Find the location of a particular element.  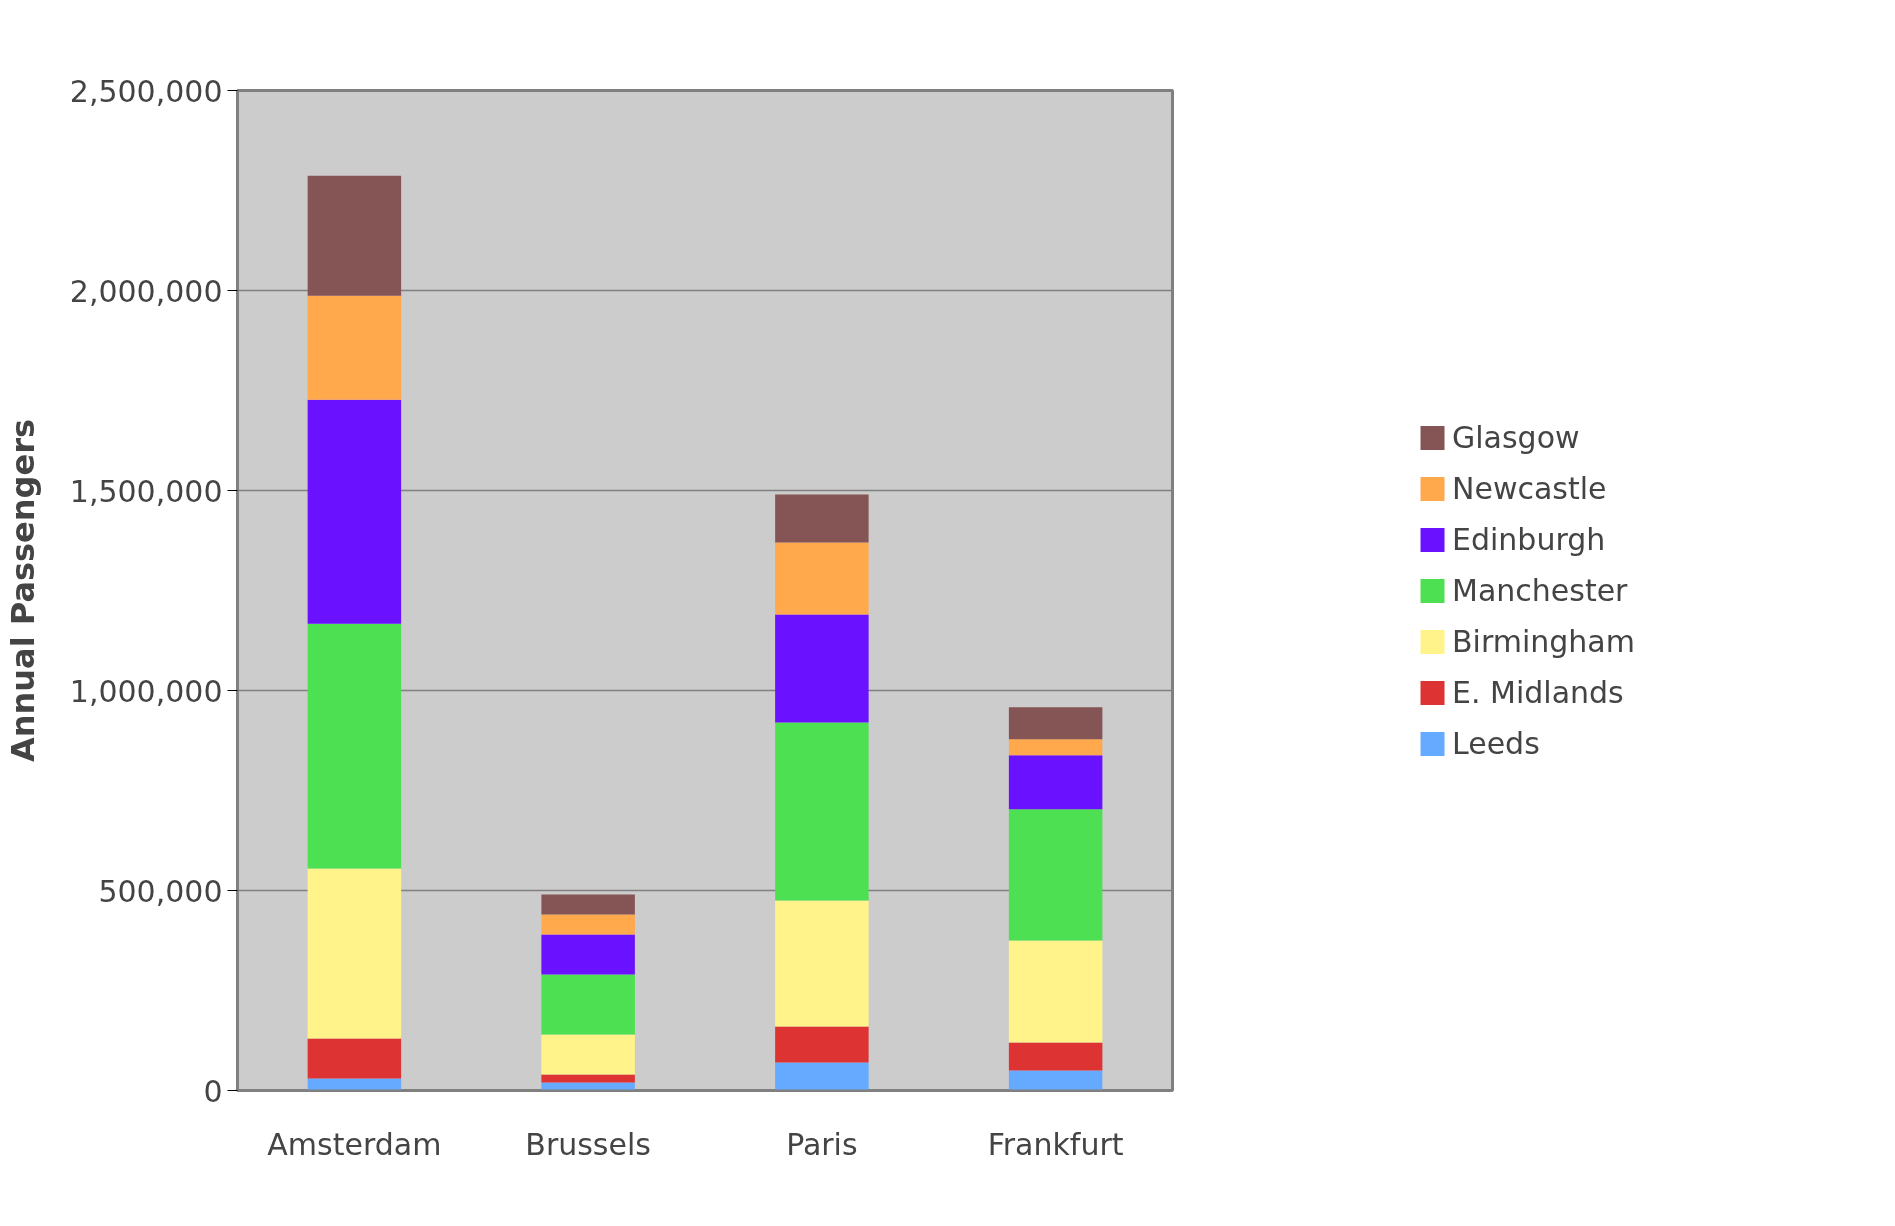

y-tick-label: 0 is located at coordinates (213, 1091).